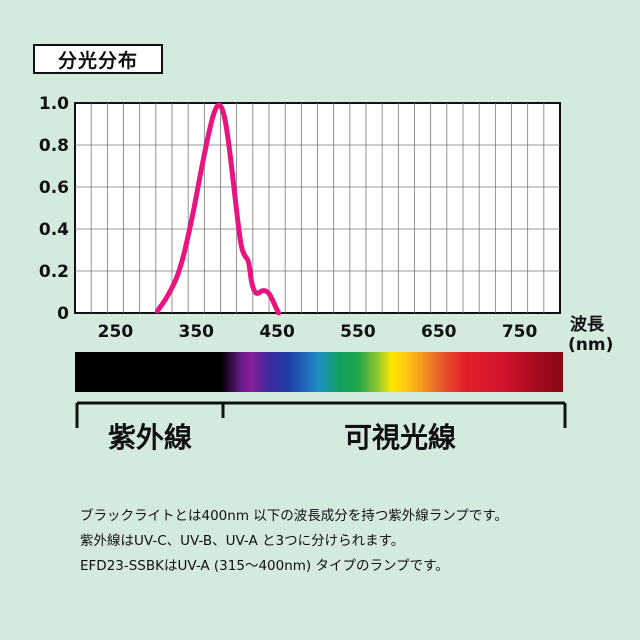  What do you see at coordinates (319, 372) in the screenshot?
I see `spectrum-color-bar` at bounding box center [319, 372].